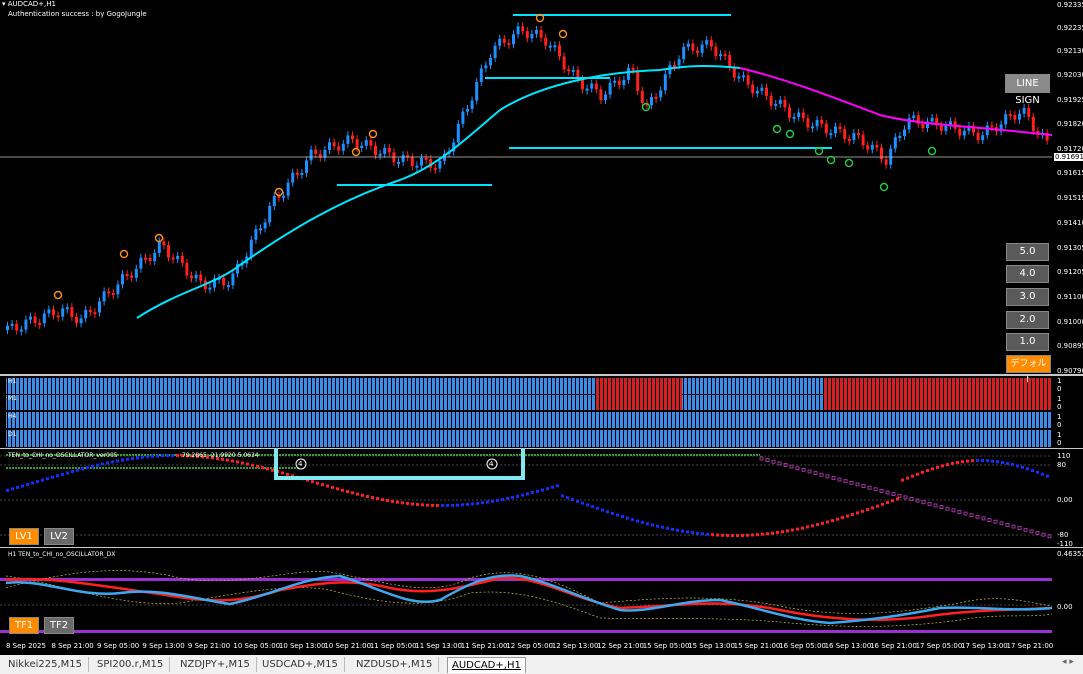 This screenshot has height=674, width=1083. I want to click on date-axis-label: 8 Sep 21:00, so click(72, 646).